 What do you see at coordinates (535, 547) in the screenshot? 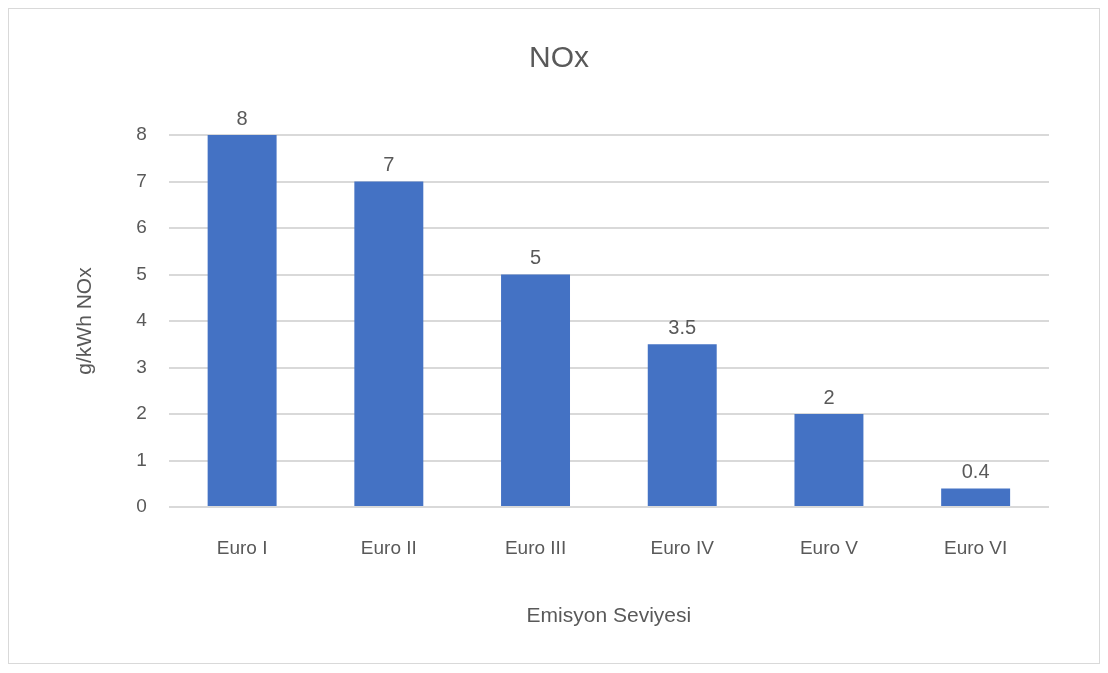
I see `x-tick-label: Euro III` at bounding box center [535, 547].